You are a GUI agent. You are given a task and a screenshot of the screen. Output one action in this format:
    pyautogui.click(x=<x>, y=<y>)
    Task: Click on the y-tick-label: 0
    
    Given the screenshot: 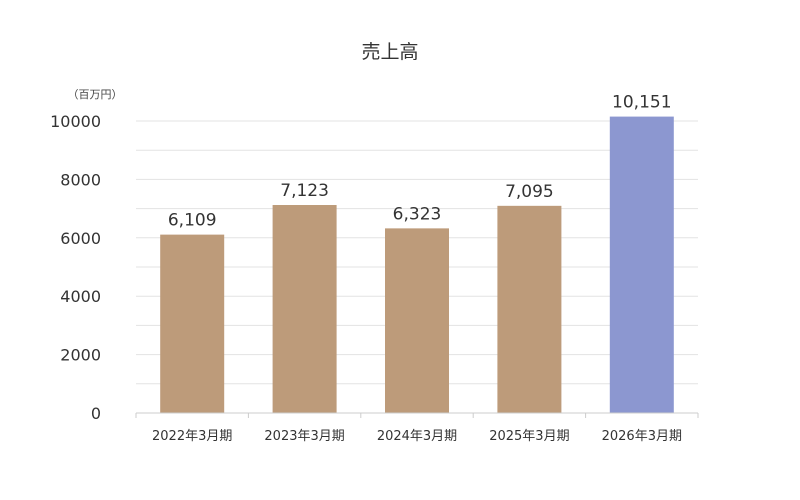 What is the action you would take?
    pyautogui.click(x=96, y=413)
    